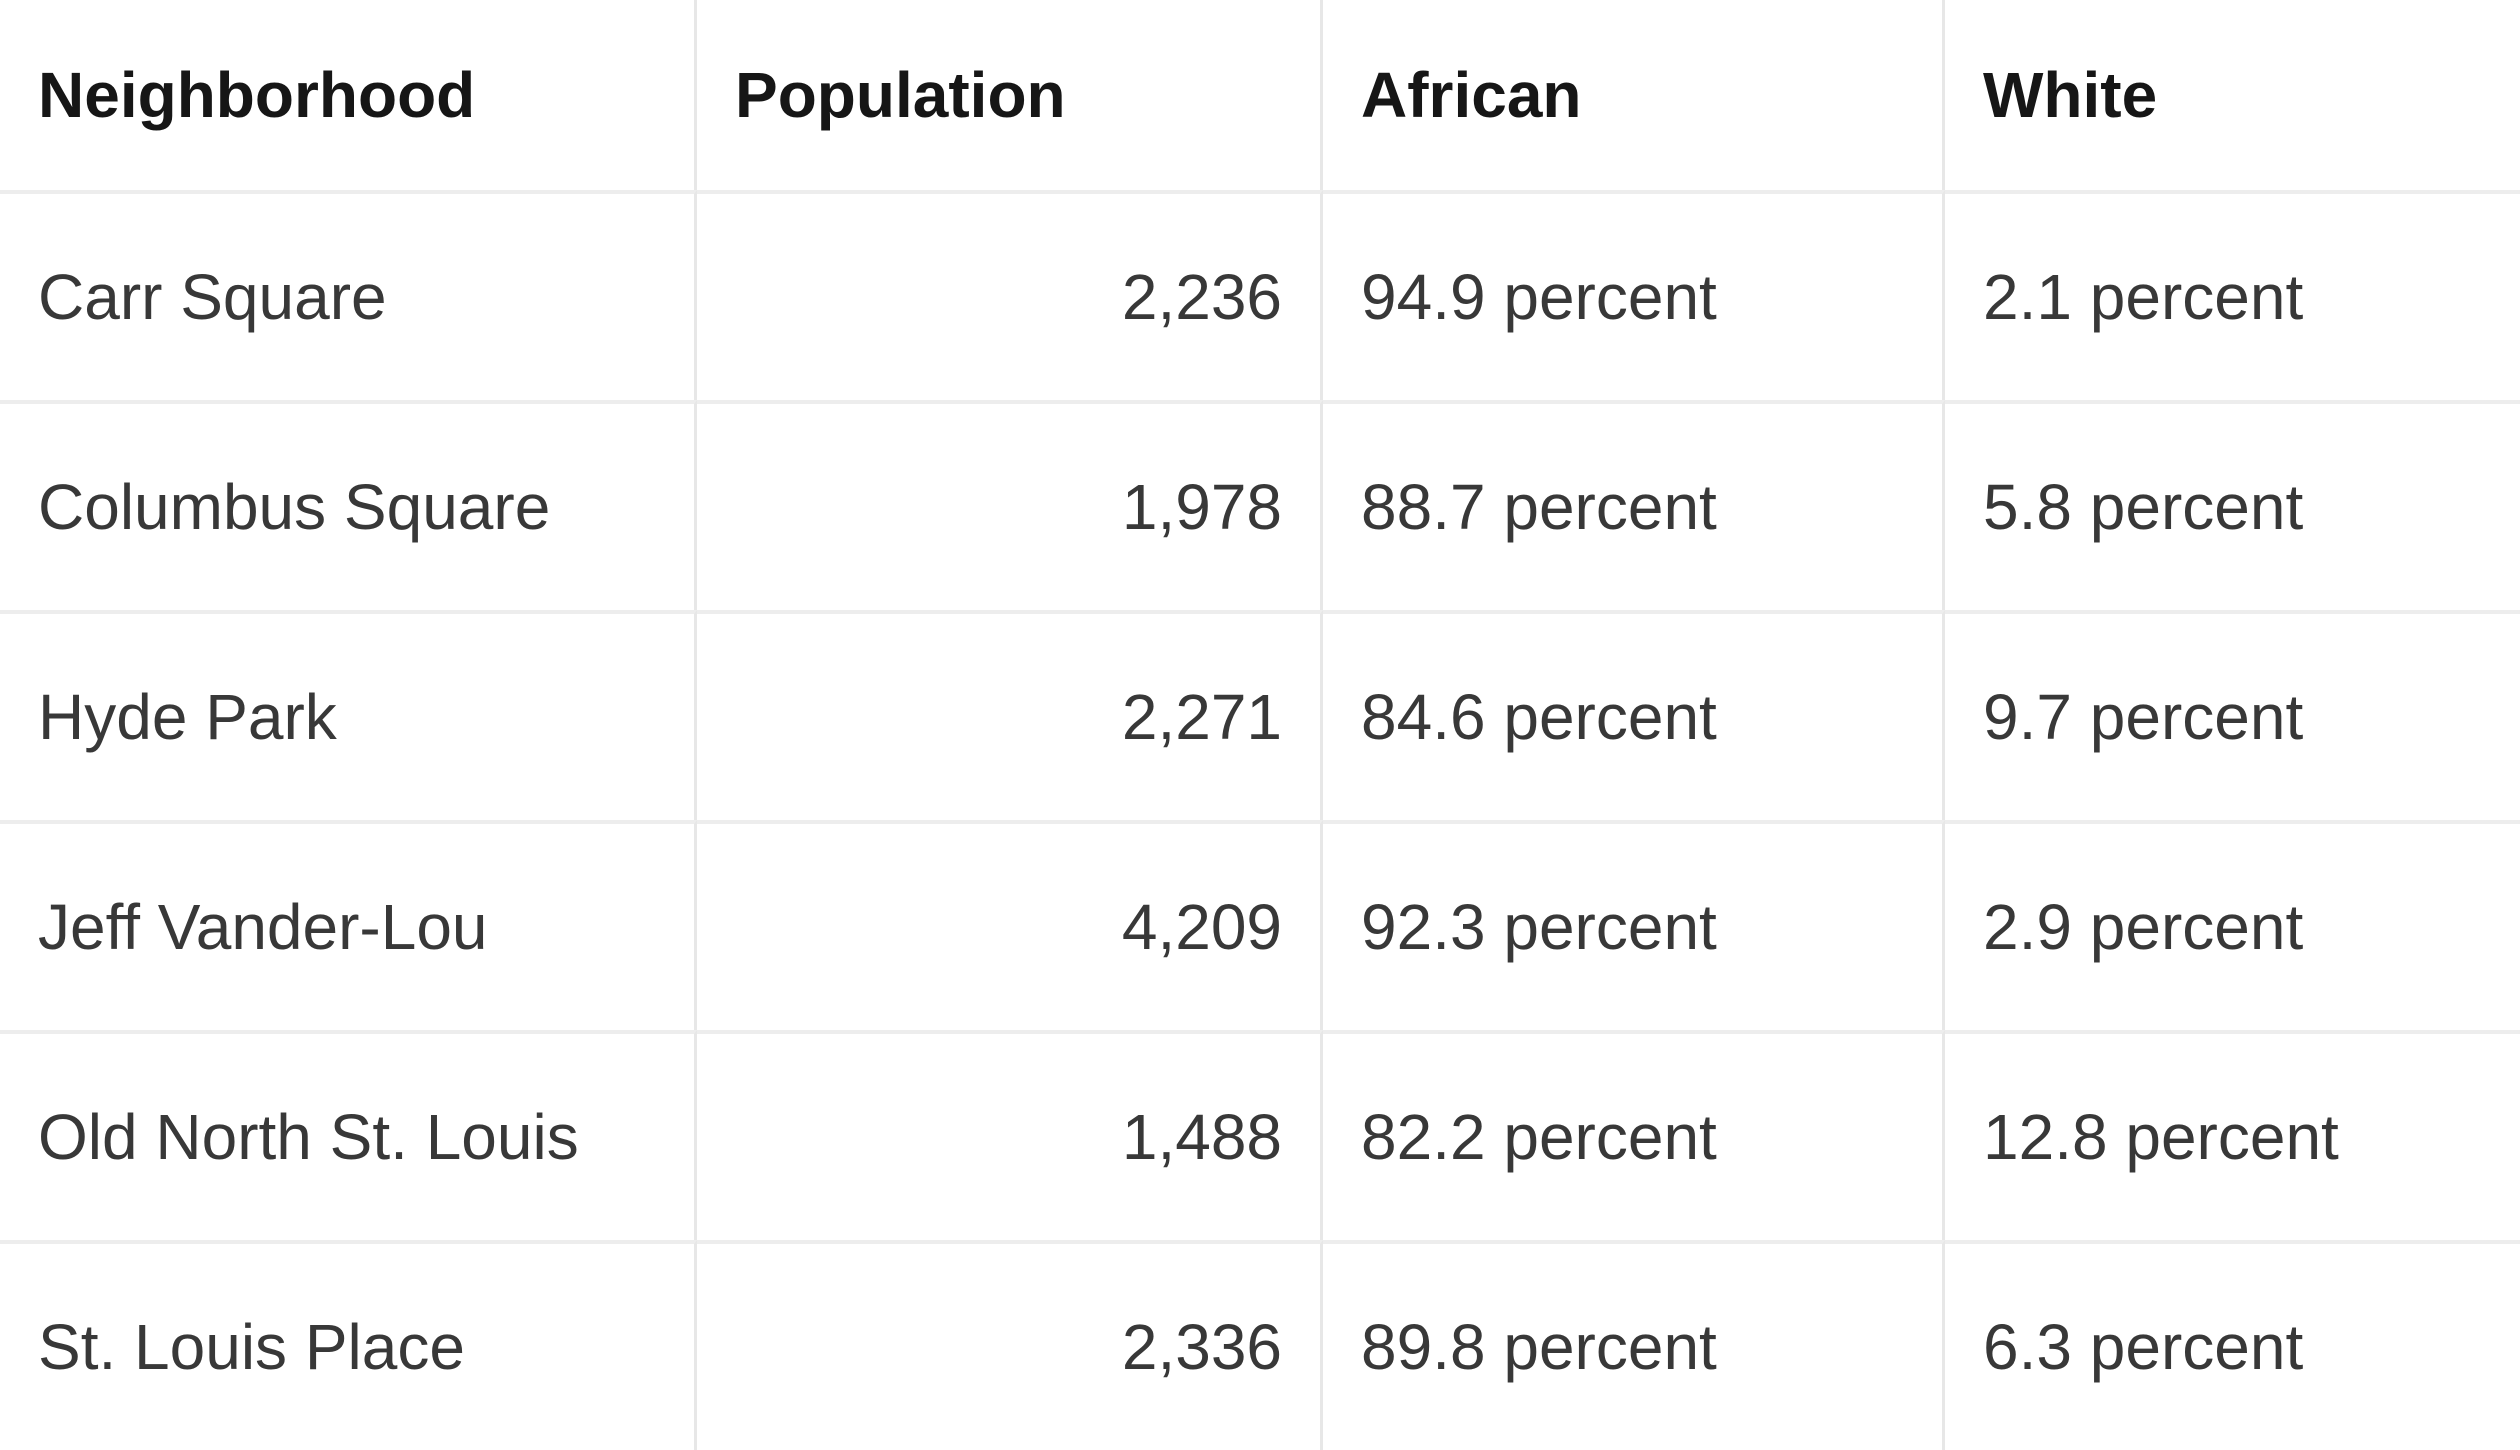  Describe the element at coordinates (1634, 715) in the screenshot. I see `cell-african-percent: 84.6 percent` at that location.